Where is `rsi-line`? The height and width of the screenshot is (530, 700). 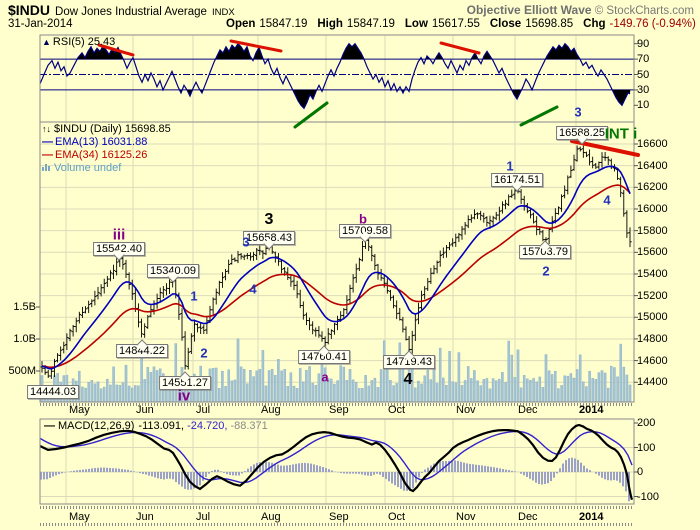 rsi-line is located at coordinates (335, 76).